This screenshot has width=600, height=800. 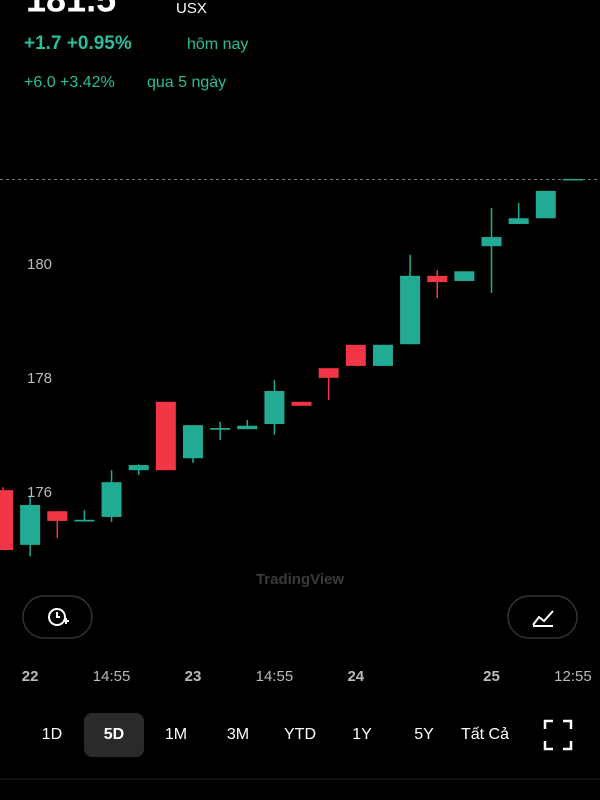 What do you see at coordinates (57, 617) in the screenshot?
I see `alert-button` at bounding box center [57, 617].